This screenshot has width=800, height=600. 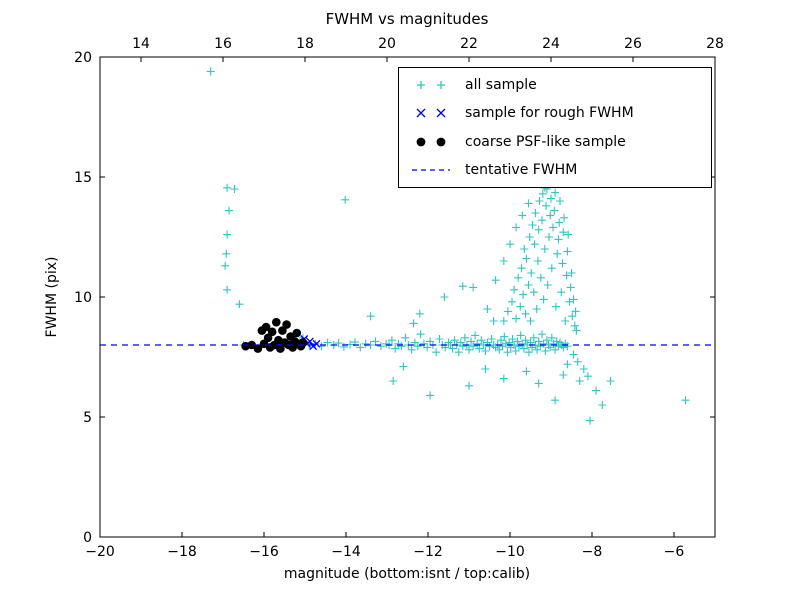 What do you see at coordinates (100, 552) in the screenshot?
I see `tick-label: −20` at bounding box center [100, 552].